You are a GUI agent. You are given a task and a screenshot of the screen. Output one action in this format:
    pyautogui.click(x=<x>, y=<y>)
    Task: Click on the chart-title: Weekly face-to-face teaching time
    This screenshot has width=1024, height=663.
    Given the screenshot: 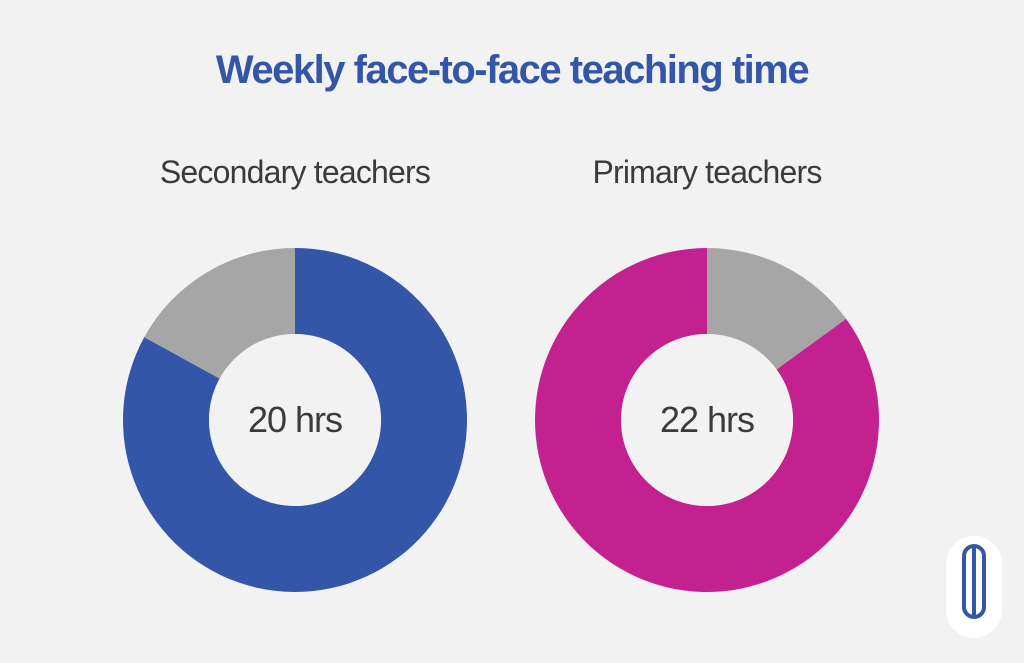 What is the action you would take?
    pyautogui.click(x=512, y=70)
    